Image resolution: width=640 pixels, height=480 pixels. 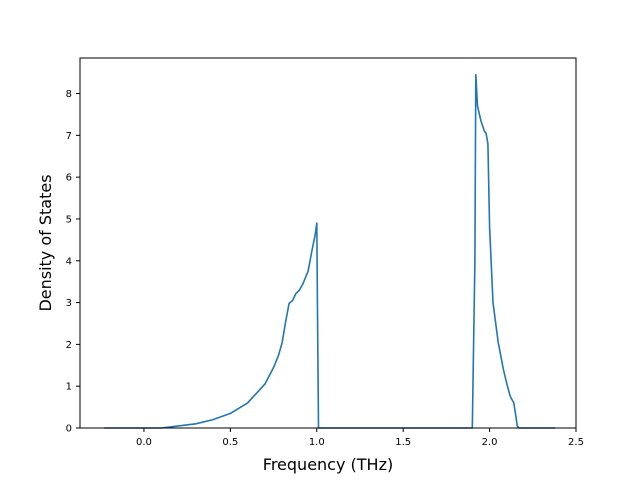 I want to click on x-axis-label: Frequency (THz), so click(x=328, y=464).